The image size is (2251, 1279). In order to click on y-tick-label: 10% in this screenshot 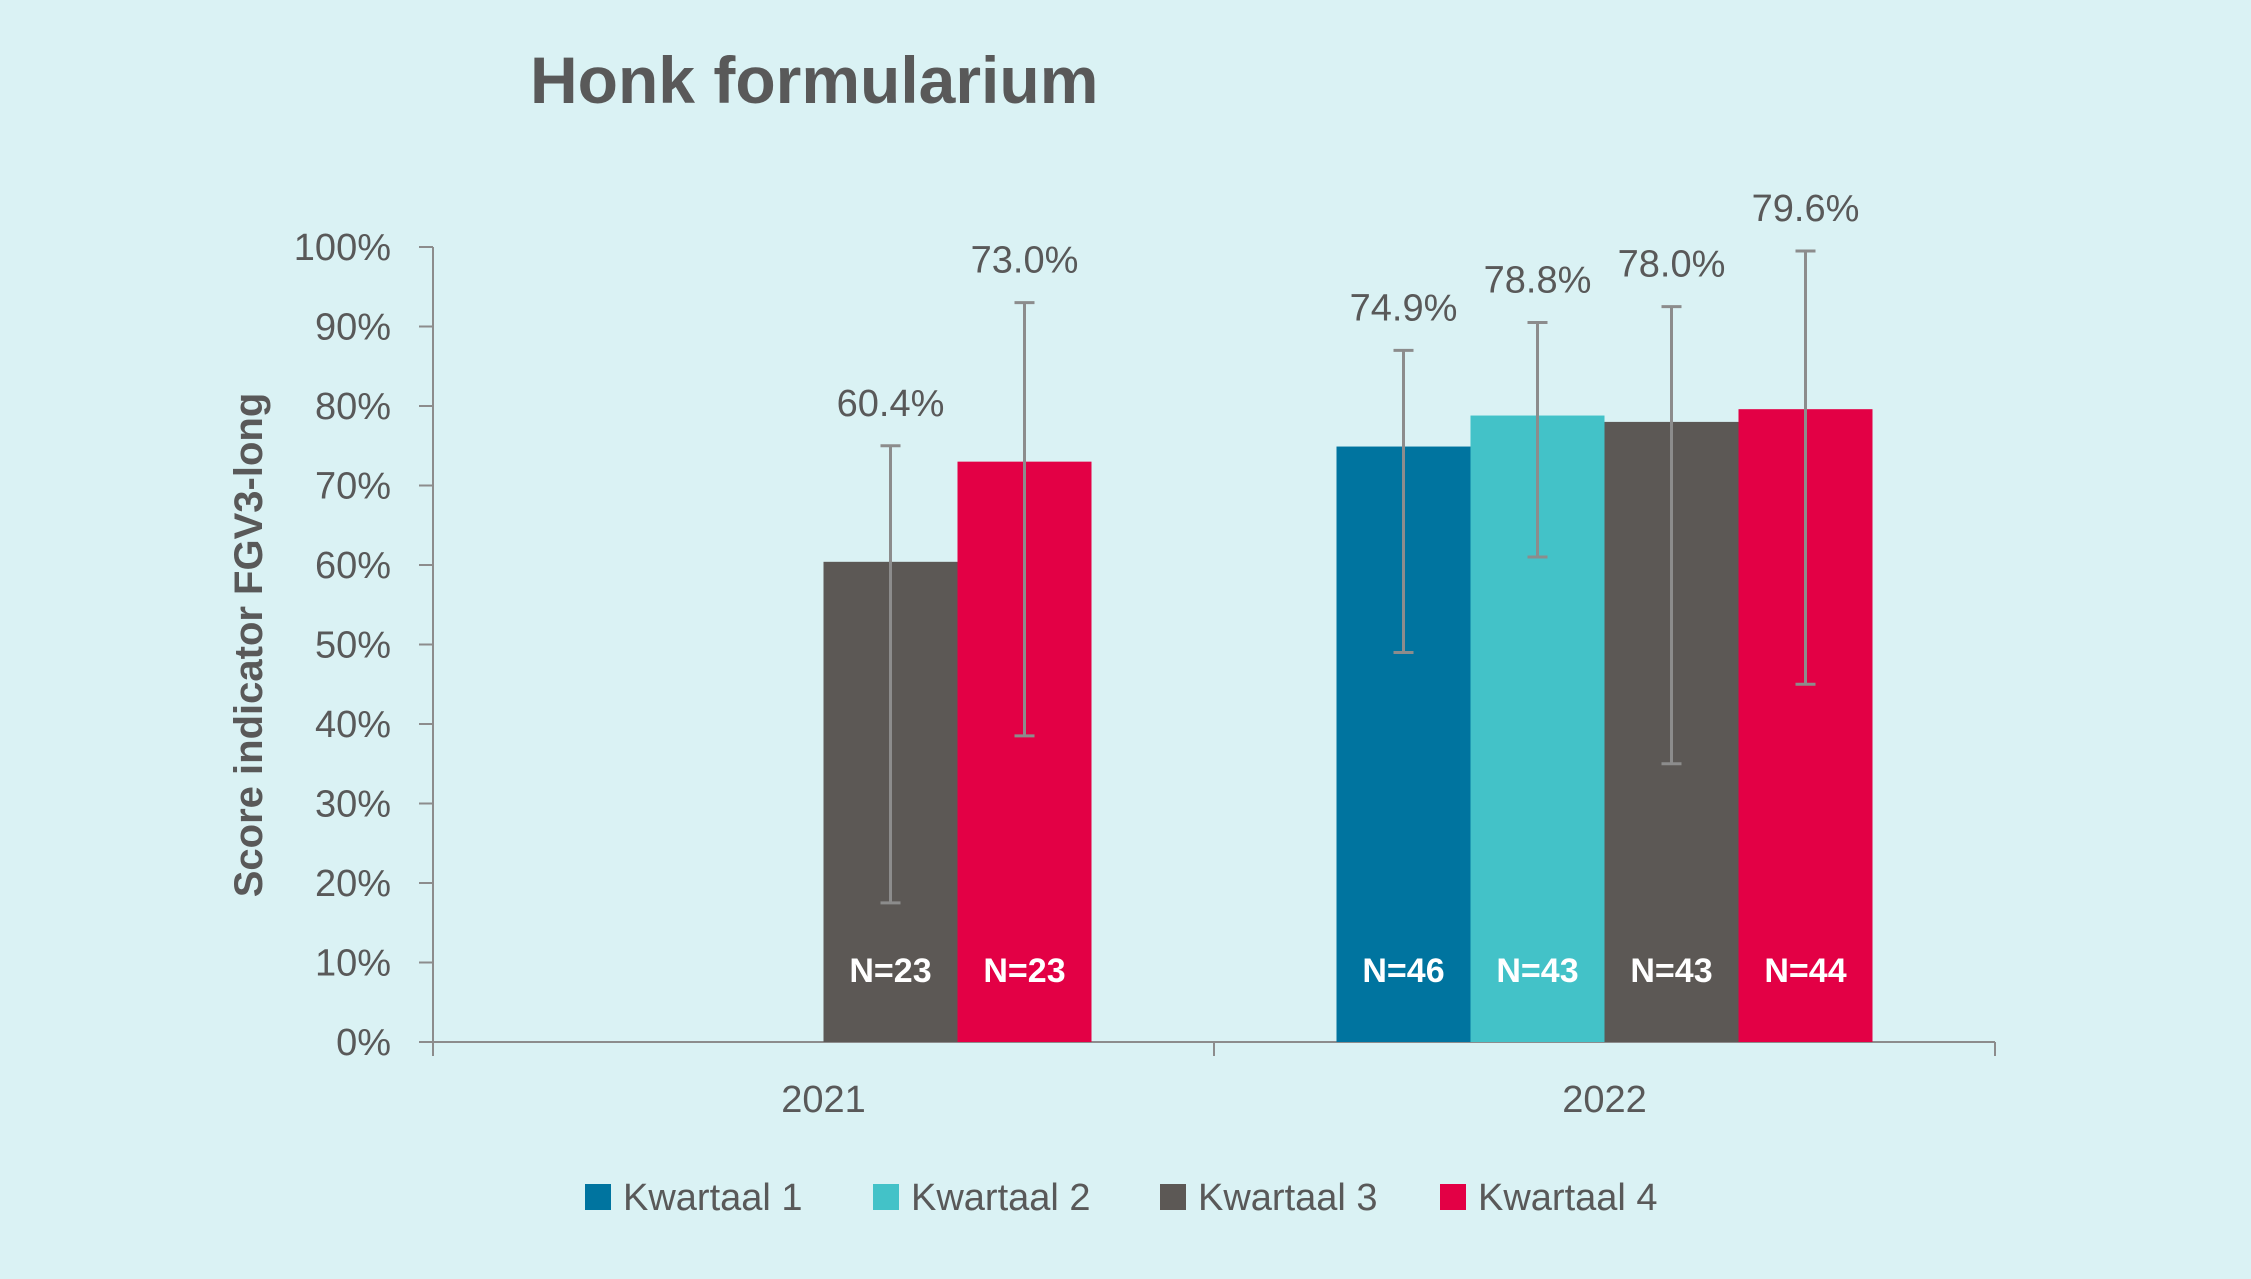, I will do `click(353, 964)`.